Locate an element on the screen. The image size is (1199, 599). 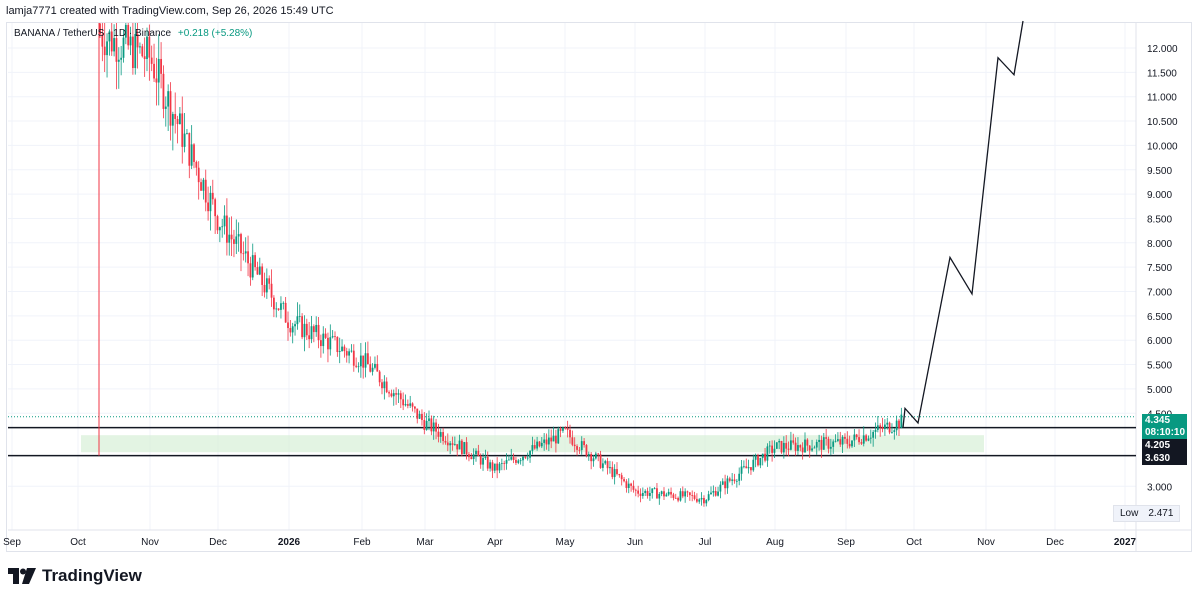
x-tick-label: Nov is located at coordinates (150, 542).